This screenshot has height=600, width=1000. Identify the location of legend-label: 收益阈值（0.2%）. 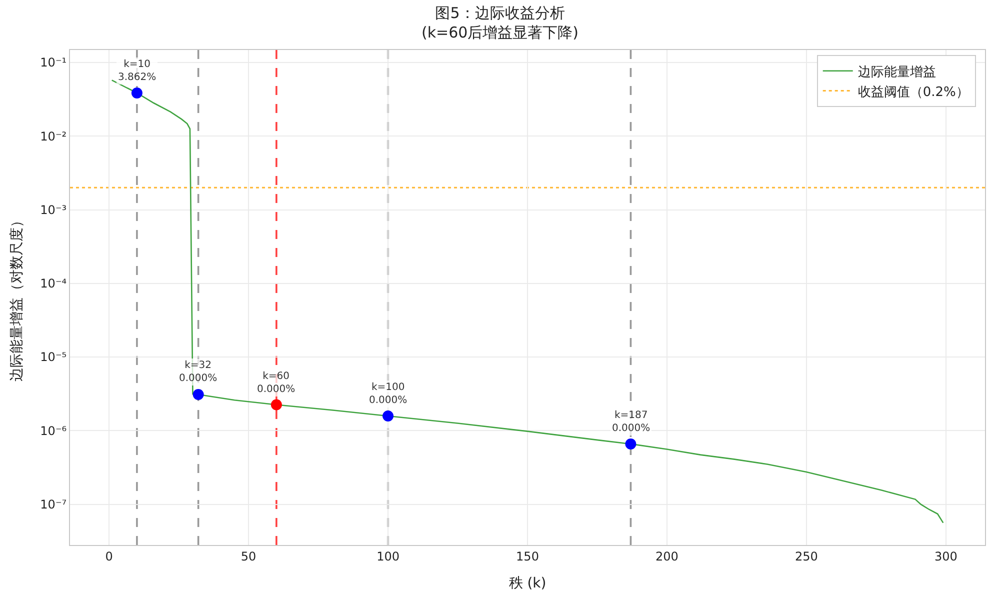
(913, 92).